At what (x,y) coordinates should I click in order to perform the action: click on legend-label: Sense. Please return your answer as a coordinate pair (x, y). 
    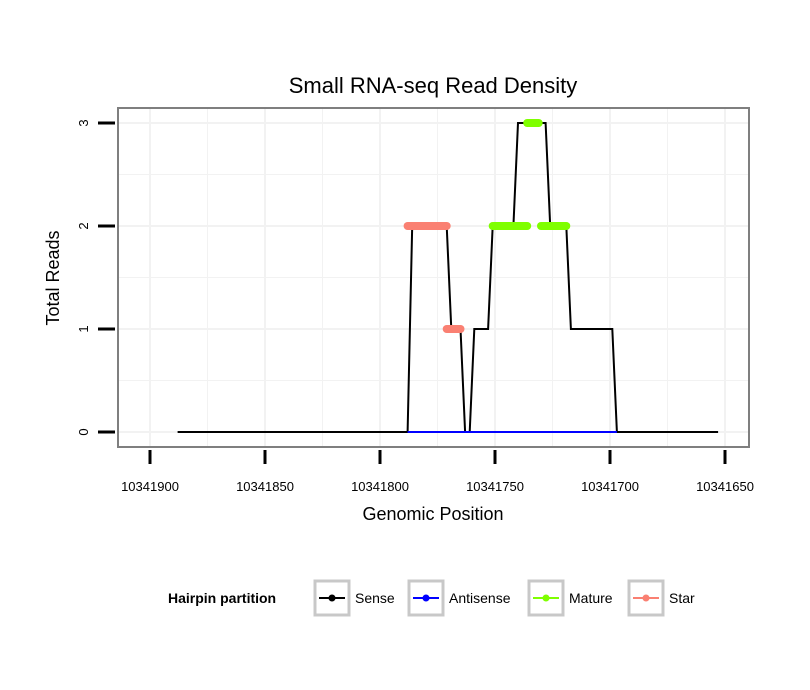
    Looking at the image, I should click on (375, 598).